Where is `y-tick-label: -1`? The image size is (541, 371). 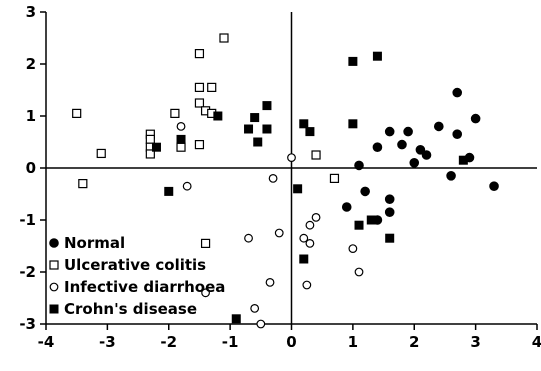 y-tick-label: -1 is located at coordinates (27, 220).